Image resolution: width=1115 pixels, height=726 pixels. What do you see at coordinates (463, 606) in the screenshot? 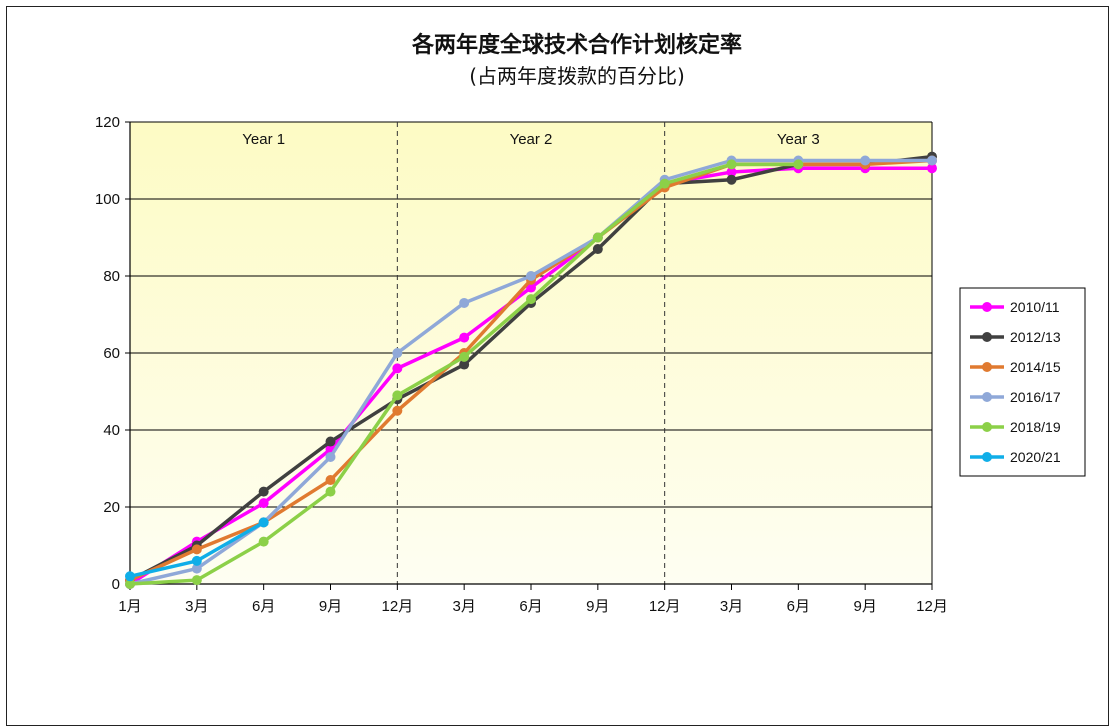
I see `x-tick-label-5: 3月` at bounding box center [463, 606].